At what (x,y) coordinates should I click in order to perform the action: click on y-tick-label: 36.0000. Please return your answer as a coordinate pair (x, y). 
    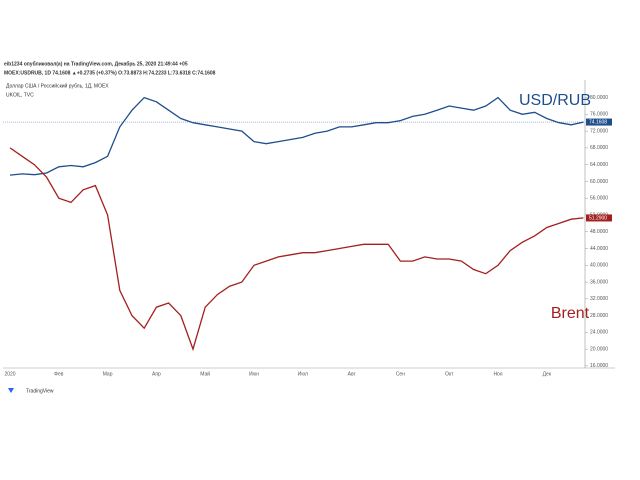
    Looking at the image, I should click on (599, 282).